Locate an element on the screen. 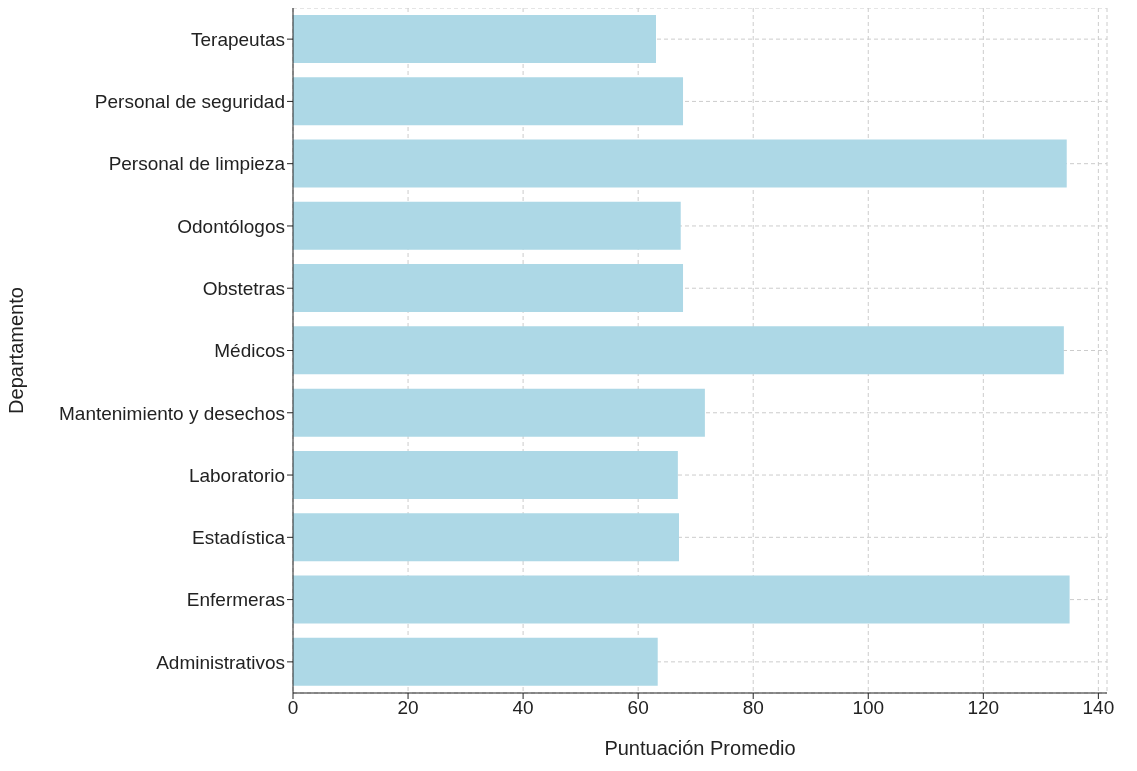 The width and height of the screenshot is (1137, 771). y-tick-label: Enfermeras is located at coordinates (235, 600).